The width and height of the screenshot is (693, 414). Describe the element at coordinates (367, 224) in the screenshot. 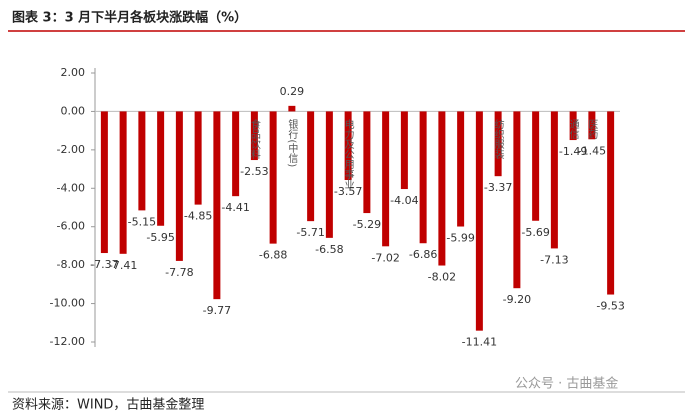

I see `value-label: -5.29` at that location.